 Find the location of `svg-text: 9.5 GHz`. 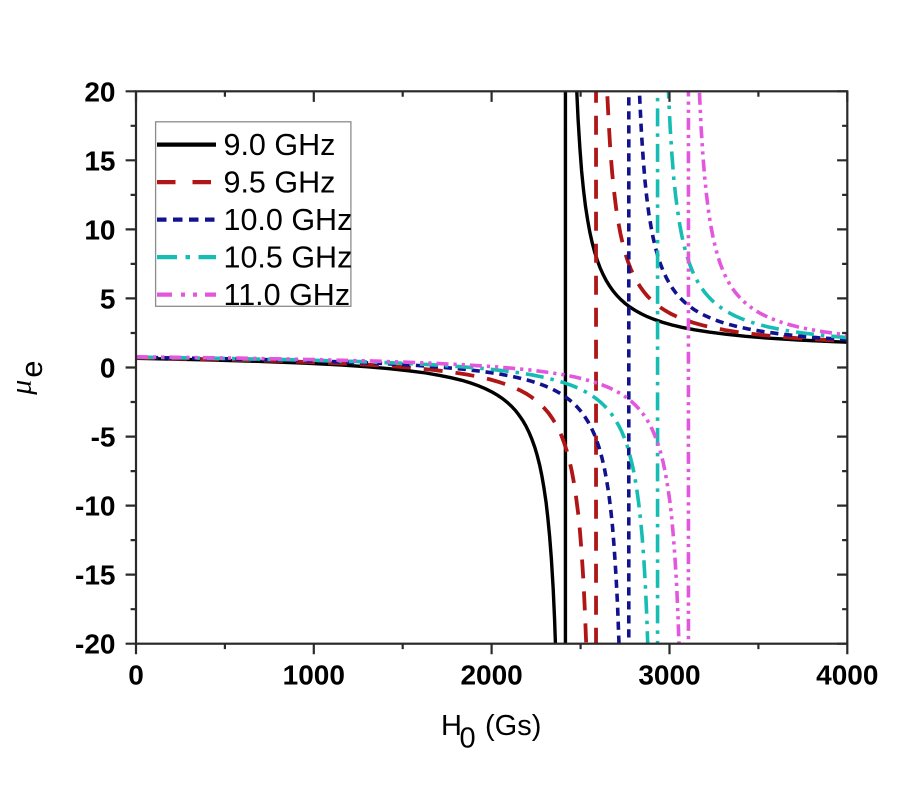

svg-text: 9.5 GHz is located at coordinates (280, 183).